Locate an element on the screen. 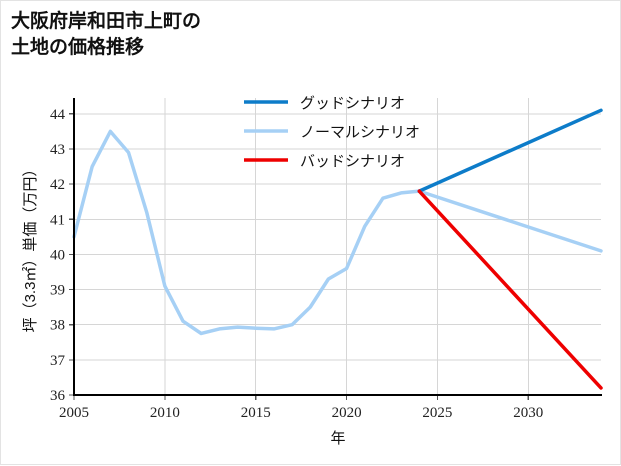 The width and height of the screenshot is (621, 466). series-line-バッドシナリオ is located at coordinates (510, 289).